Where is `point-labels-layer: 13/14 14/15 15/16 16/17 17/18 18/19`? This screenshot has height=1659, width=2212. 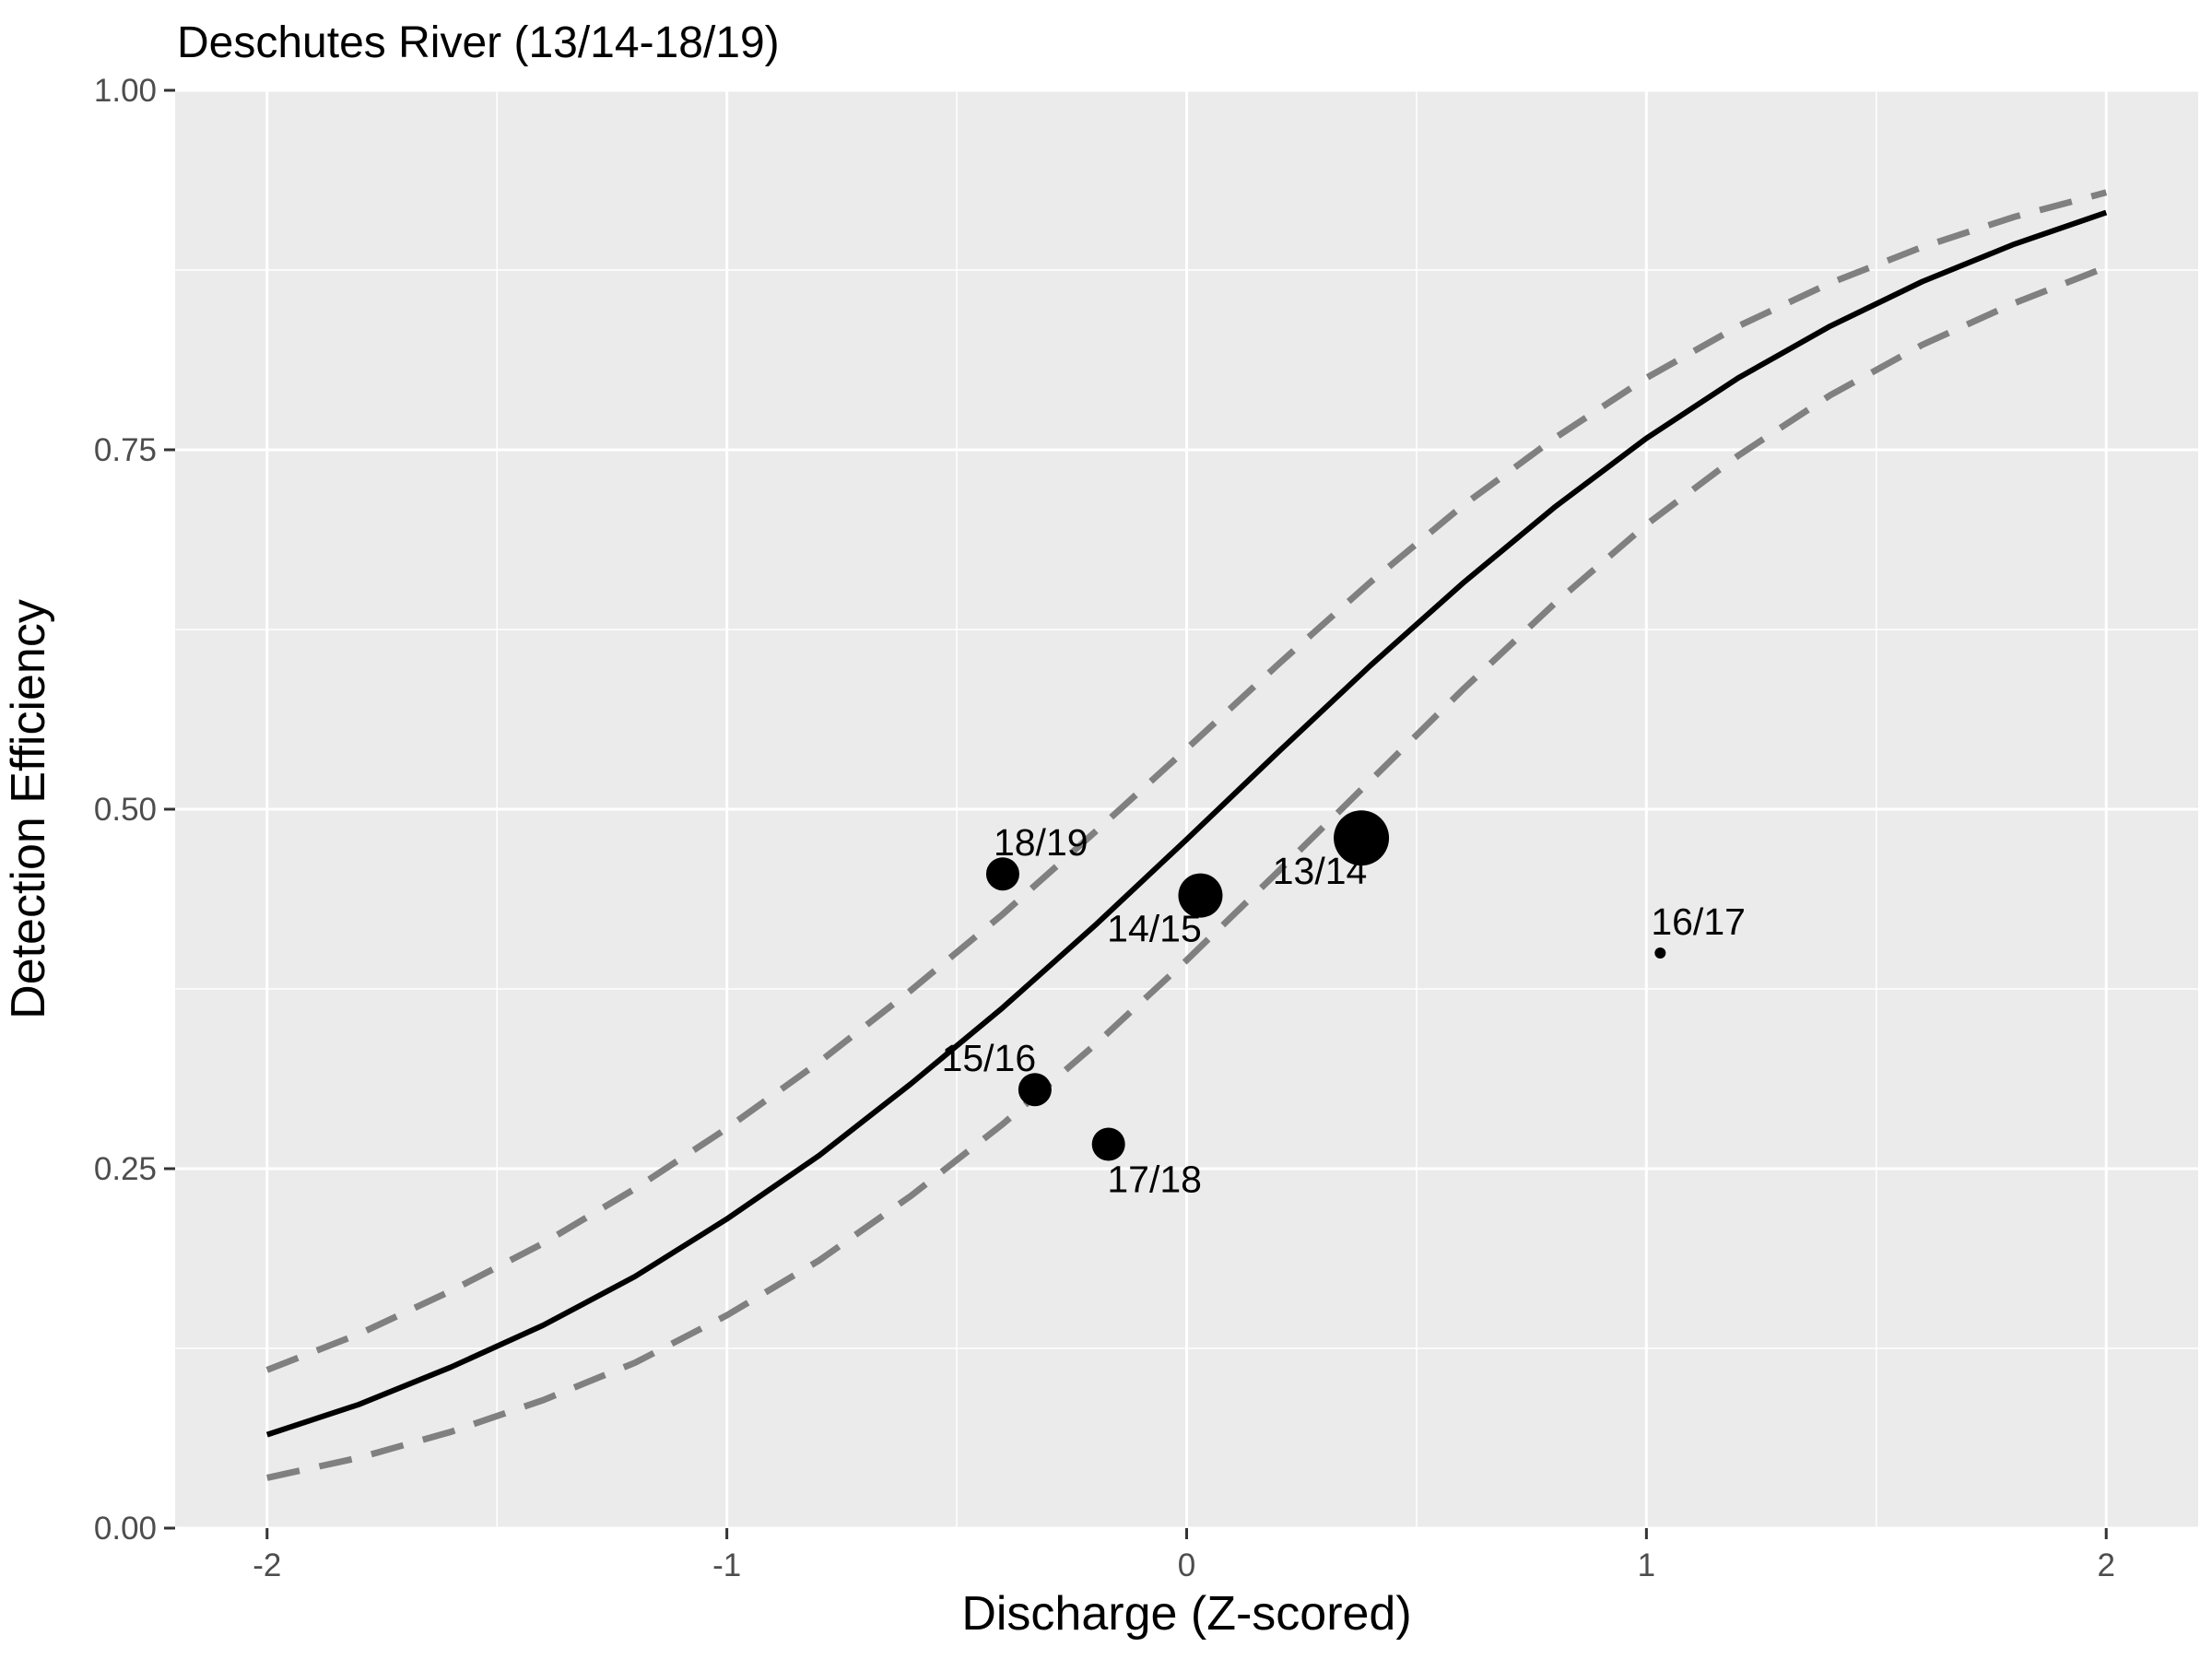
point-labels-layer: 13/14 14/15 15/16 16/17 17/18 18/19 is located at coordinates (1344, 1010).